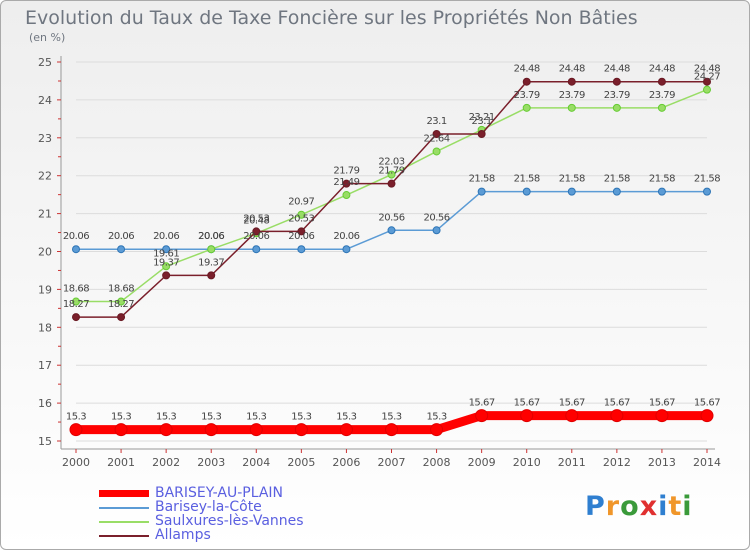 The height and width of the screenshot is (550, 750). Describe the element at coordinates (124, 522) in the screenshot. I see `legend-line-saulxures-les-vannes` at that location.